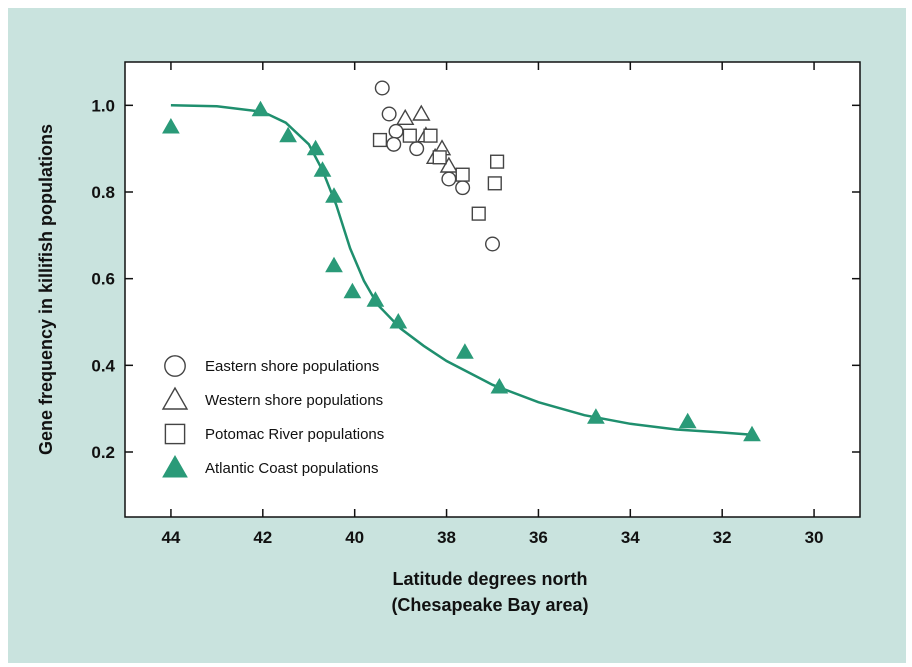 The height and width of the screenshot is (667, 912). What do you see at coordinates (538, 537) in the screenshot?
I see `x-tick-label: 36` at bounding box center [538, 537].